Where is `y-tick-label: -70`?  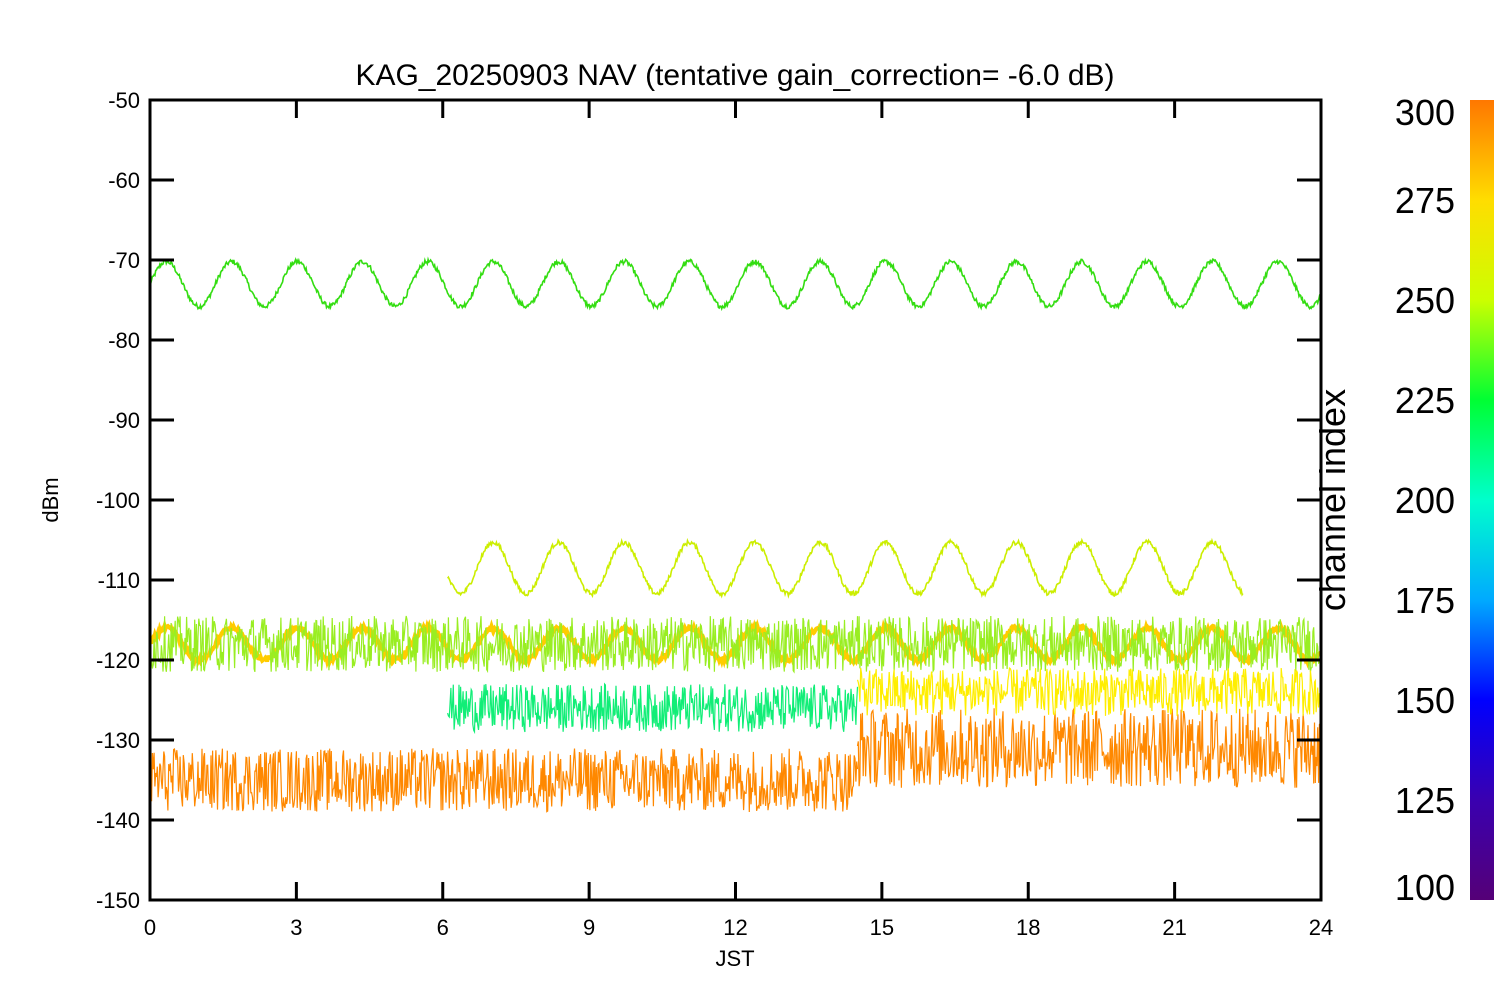 y-tick-label: -70 is located at coordinates (124, 260).